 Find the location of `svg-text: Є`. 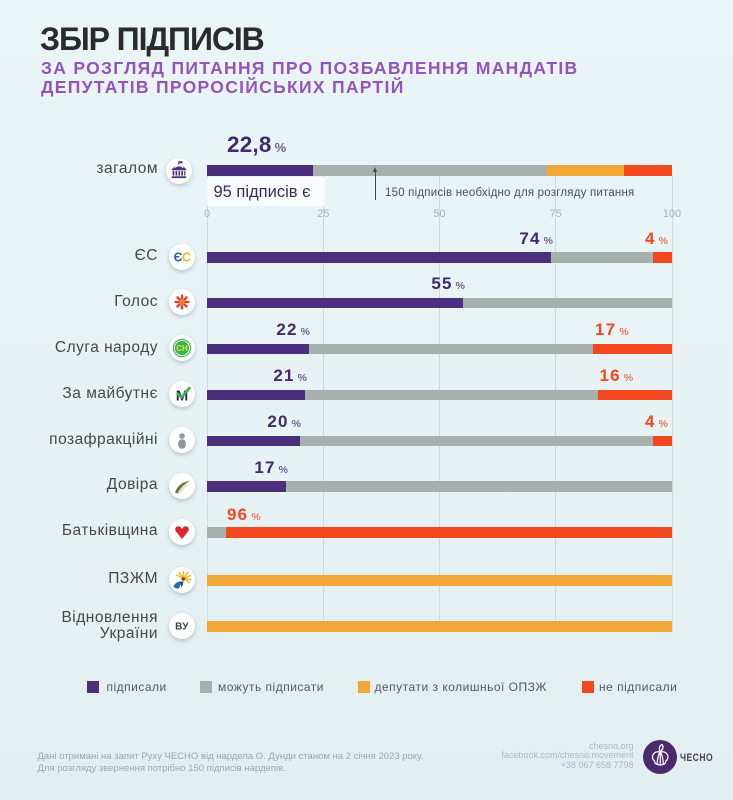

svg-text: Є is located at coordinates (178, 257).